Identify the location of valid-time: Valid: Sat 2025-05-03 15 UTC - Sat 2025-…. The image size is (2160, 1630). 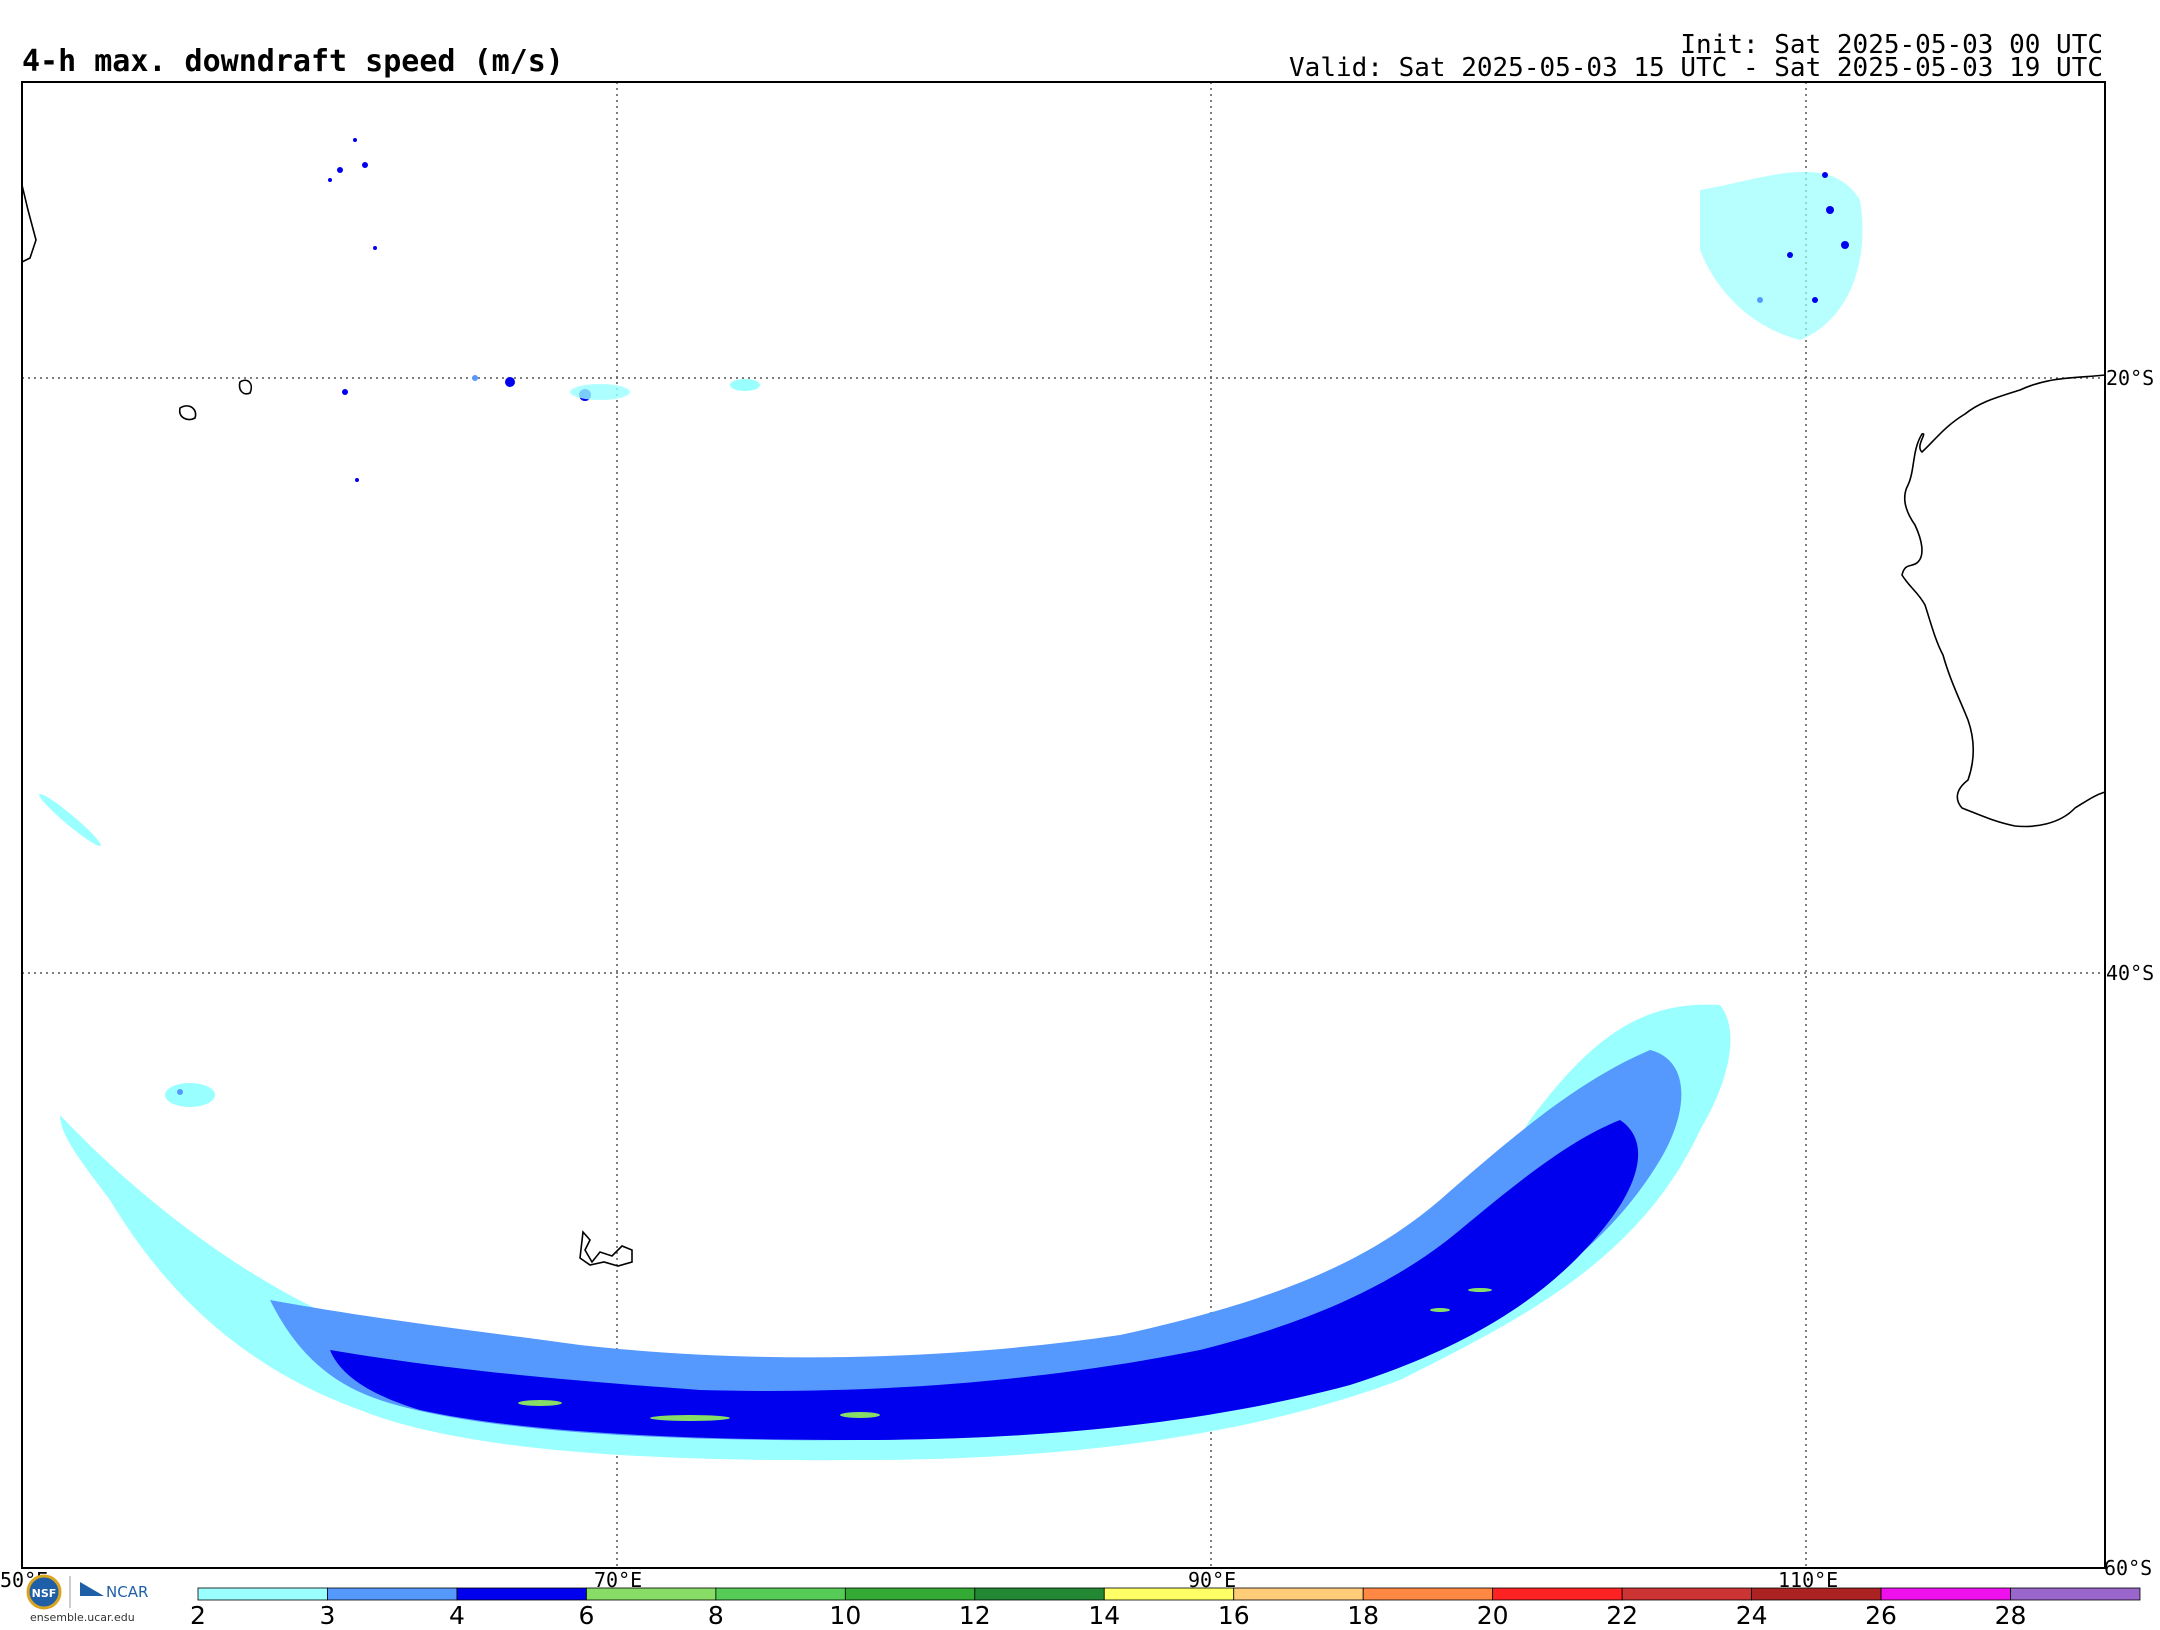
(1696, 68).